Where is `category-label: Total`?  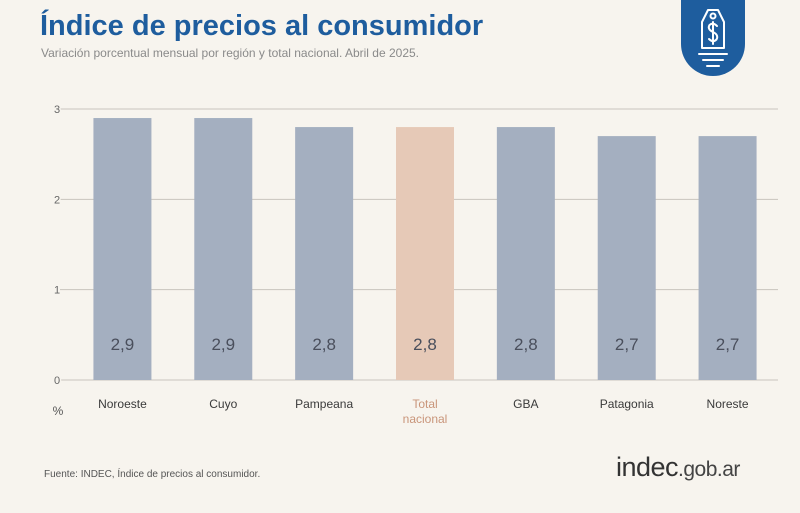
category-label: Total is located at coordinates (424, 404).